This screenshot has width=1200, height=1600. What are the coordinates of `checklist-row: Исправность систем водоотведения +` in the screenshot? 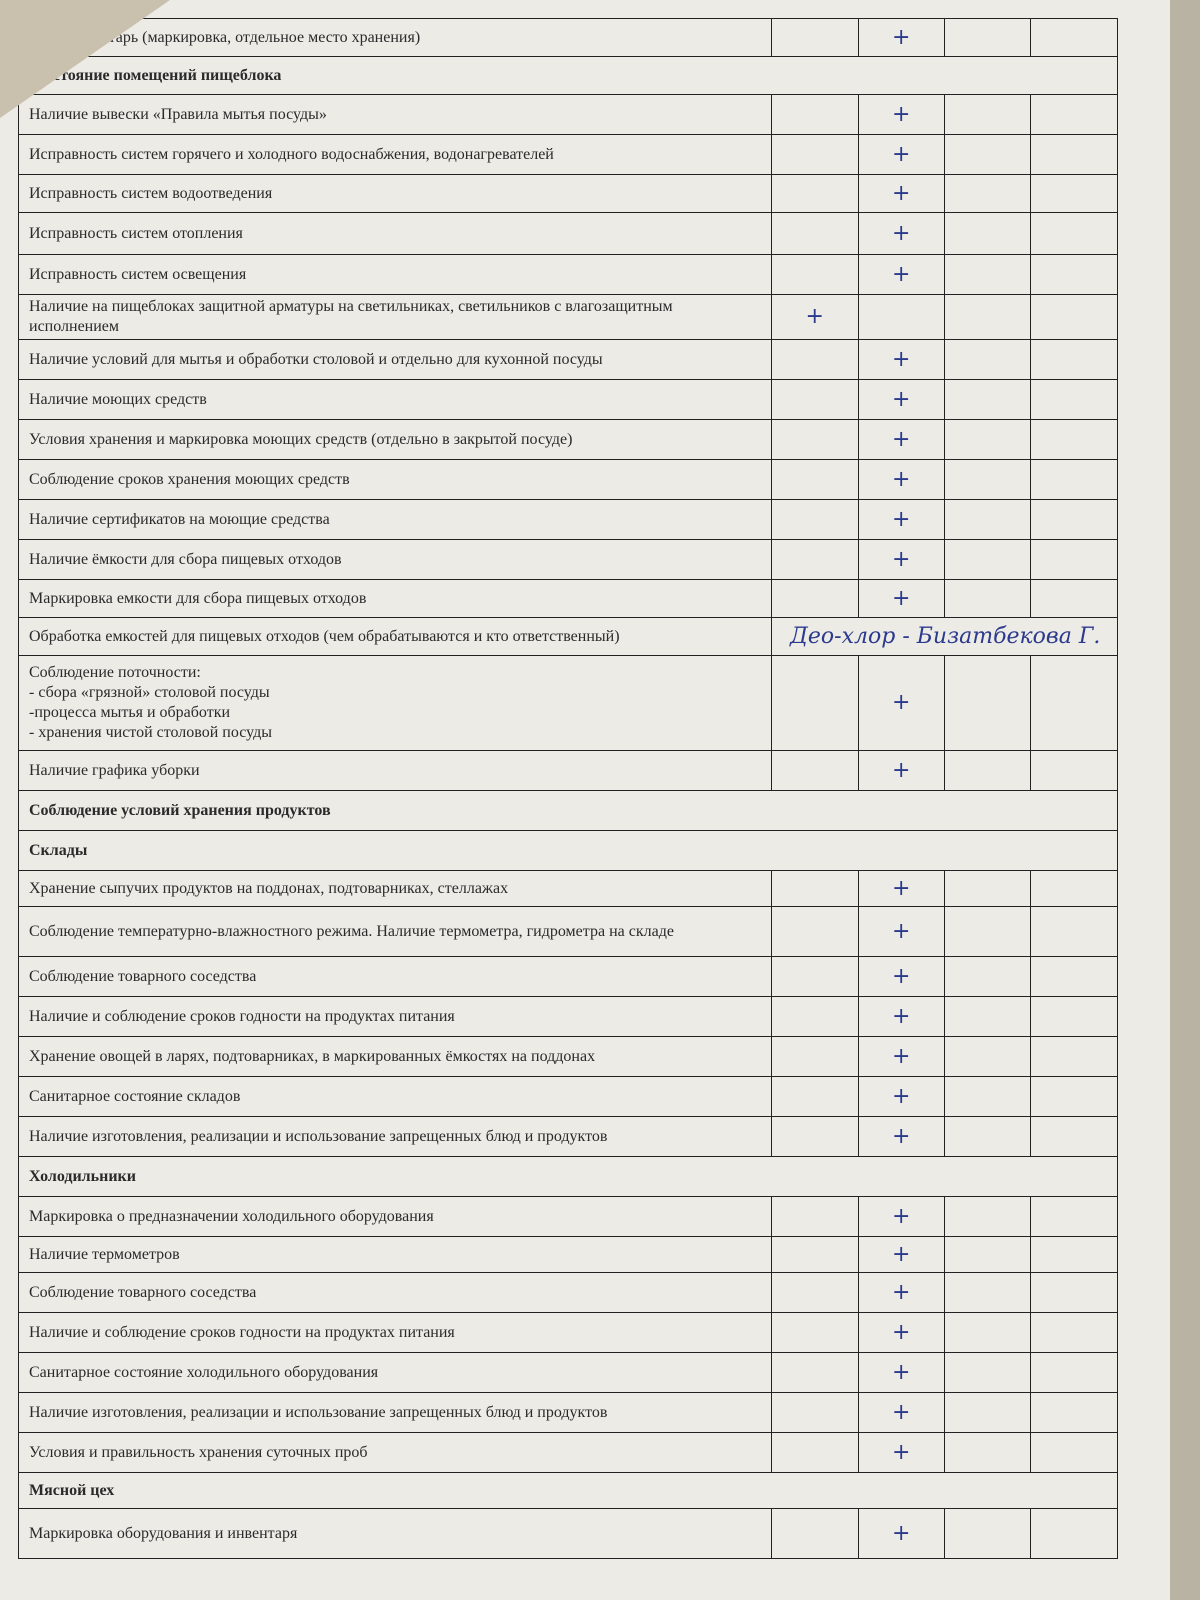 It's located at (567, 193).